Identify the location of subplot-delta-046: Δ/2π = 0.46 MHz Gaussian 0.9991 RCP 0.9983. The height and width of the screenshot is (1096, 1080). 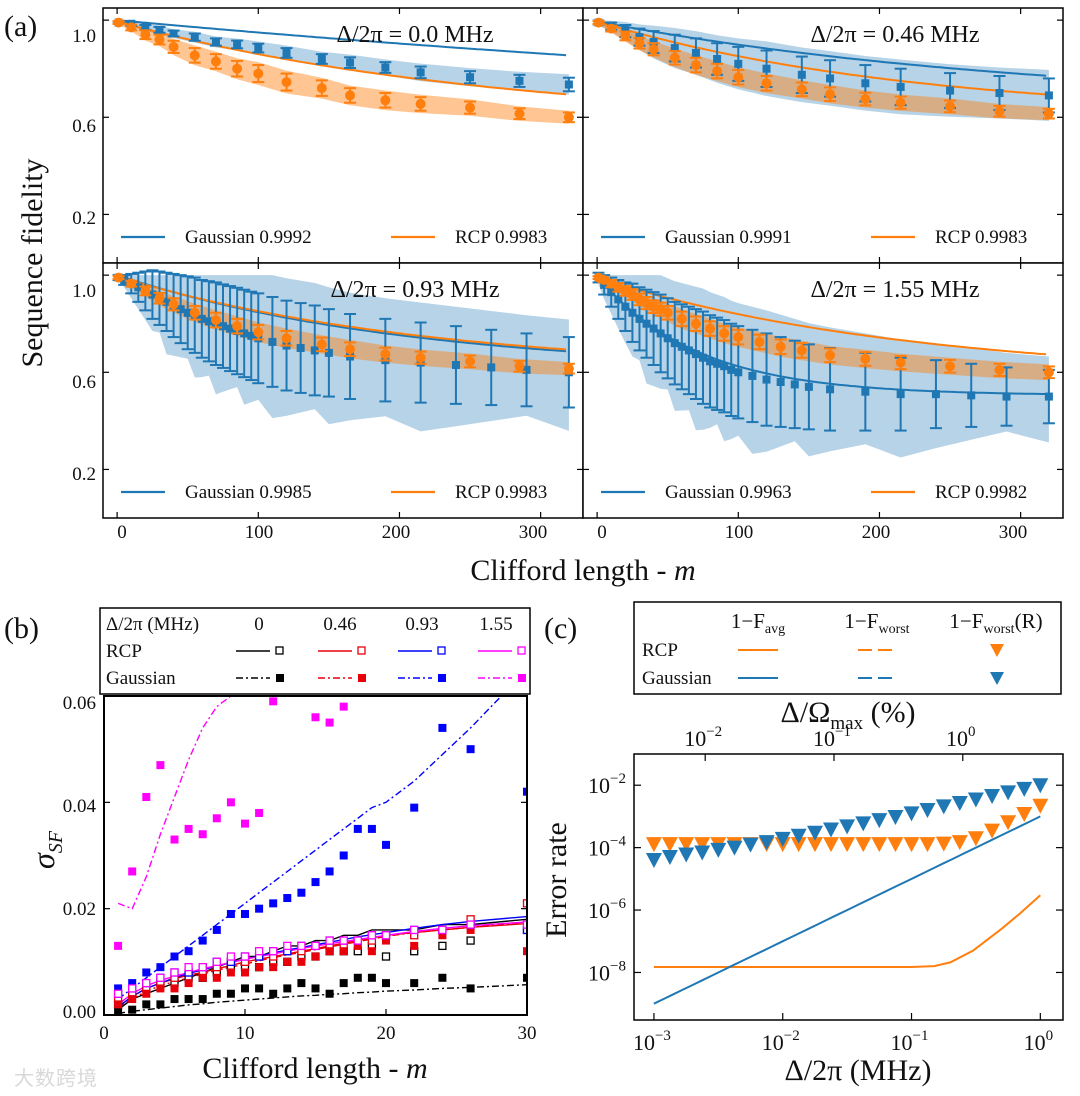
(823, 135).